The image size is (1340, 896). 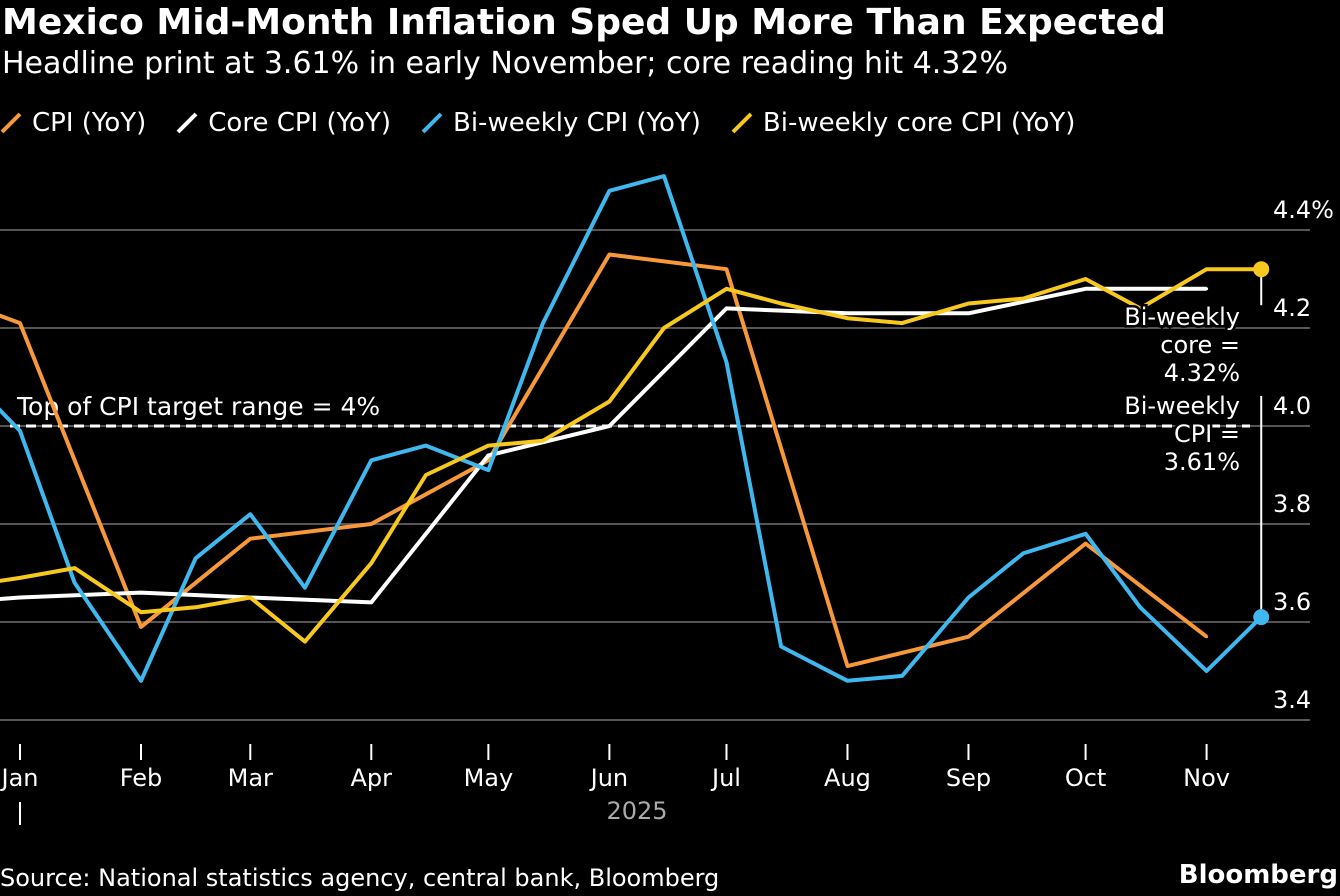 What do you see at coordinates (577, 123) in the screenshot?
I see `legend-label-biweekly-cpi: Bi-weekly CPI (YoY)` at bounding box center [577, 123].